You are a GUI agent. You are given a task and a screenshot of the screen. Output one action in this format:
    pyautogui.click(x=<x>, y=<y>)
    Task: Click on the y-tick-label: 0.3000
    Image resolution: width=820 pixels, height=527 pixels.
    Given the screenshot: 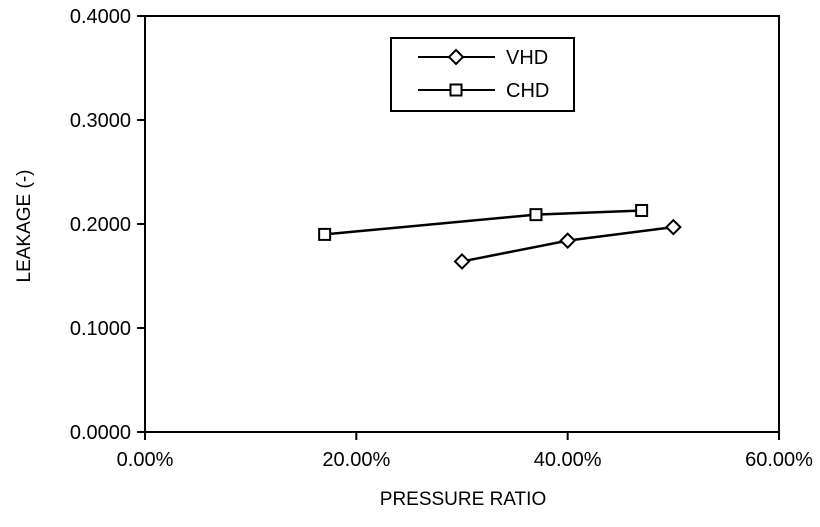 What is the action you would take?
    pyautogui.click(x=100, y=121)
    